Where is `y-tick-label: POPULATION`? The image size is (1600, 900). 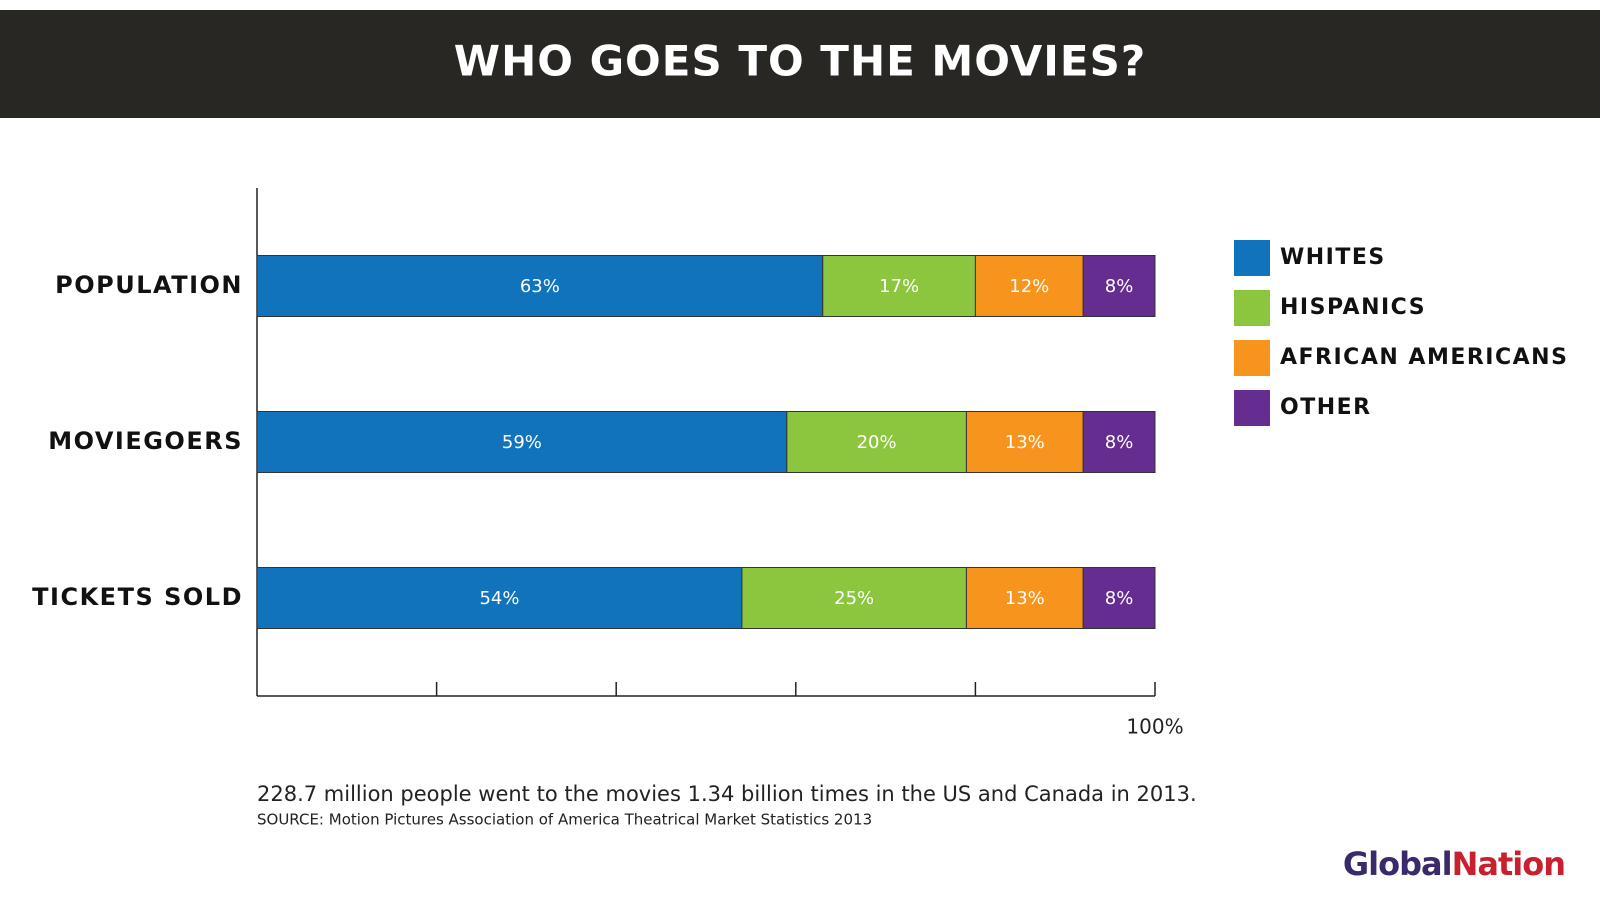 y-tick-label: POPULATION is located at coordinates (149, 285).